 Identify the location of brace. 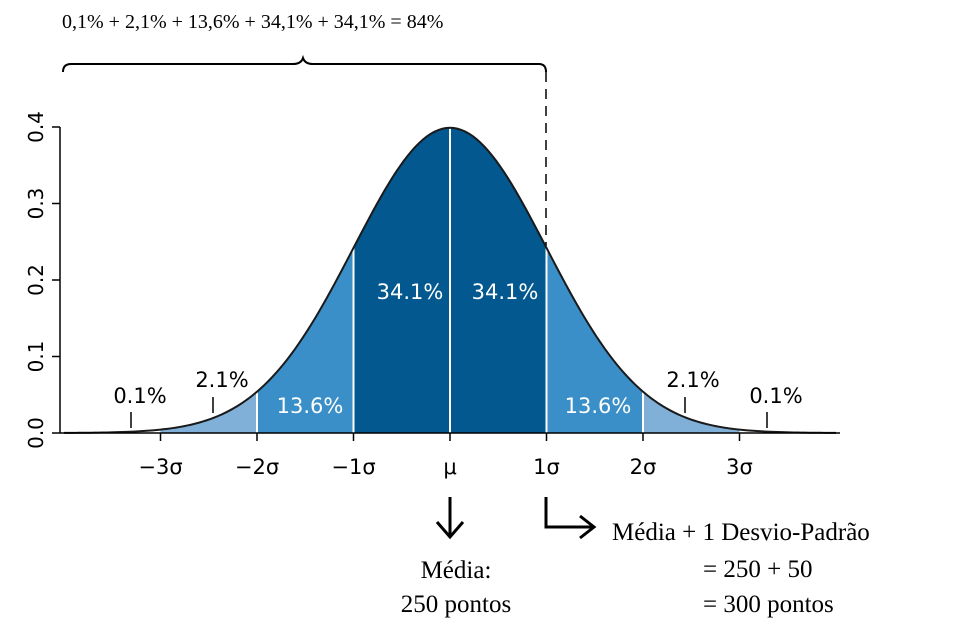
(304, 63).